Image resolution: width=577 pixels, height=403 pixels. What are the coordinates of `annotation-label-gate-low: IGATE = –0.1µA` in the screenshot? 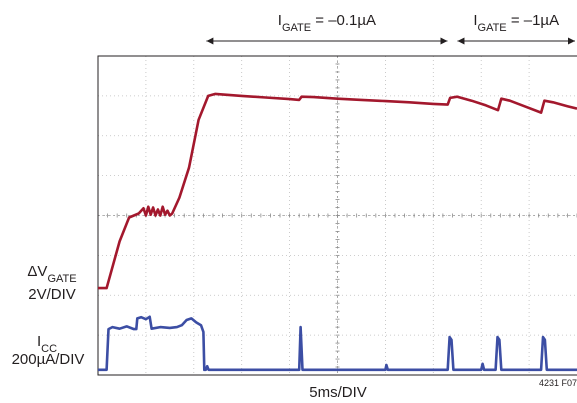 It's located at (327, 23).